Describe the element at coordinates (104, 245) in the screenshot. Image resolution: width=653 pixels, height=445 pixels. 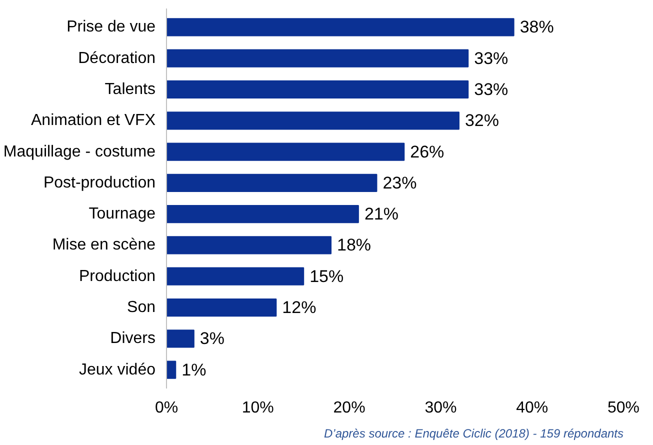
I see `y-tick-label: Mise en scène` at that location.